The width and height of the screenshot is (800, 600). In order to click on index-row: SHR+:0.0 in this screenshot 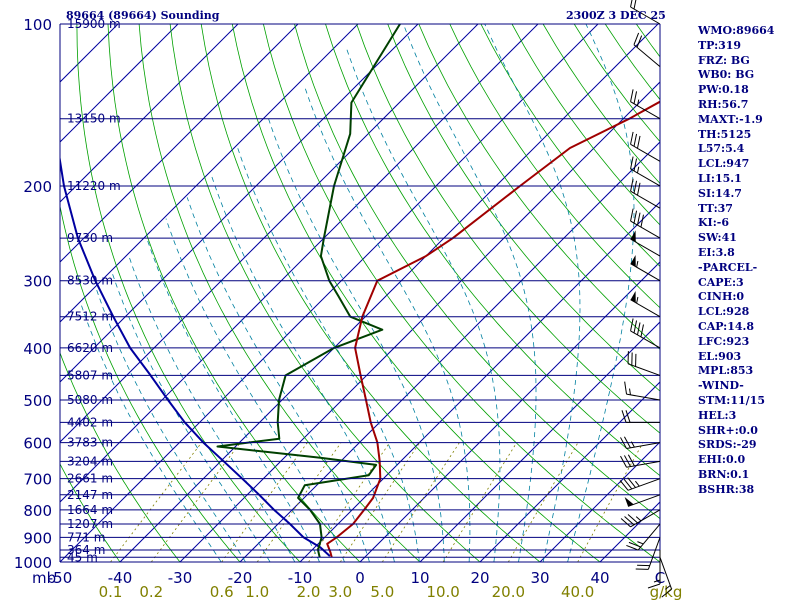, I will do `click(728, 430)`.